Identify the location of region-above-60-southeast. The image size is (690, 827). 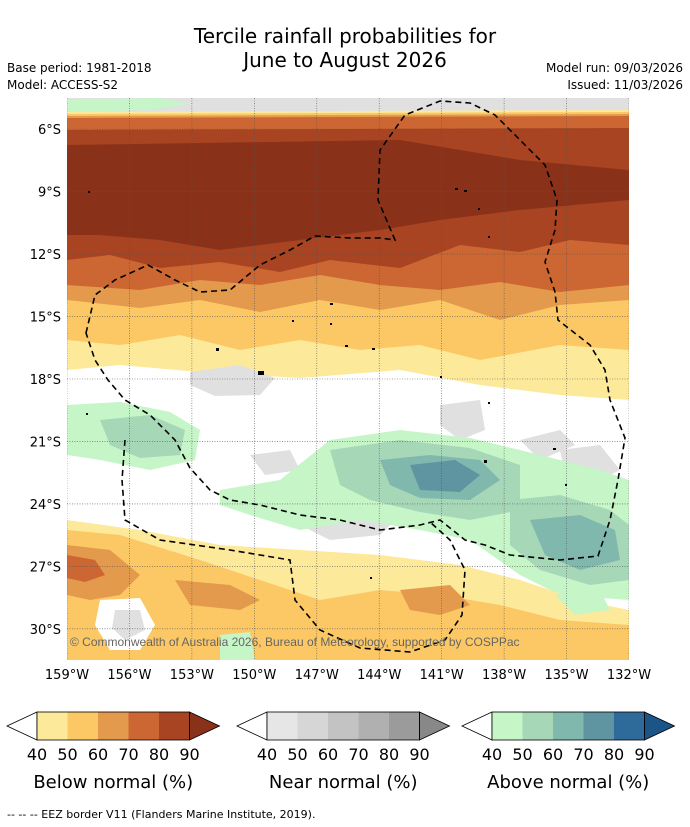
(575, 542).